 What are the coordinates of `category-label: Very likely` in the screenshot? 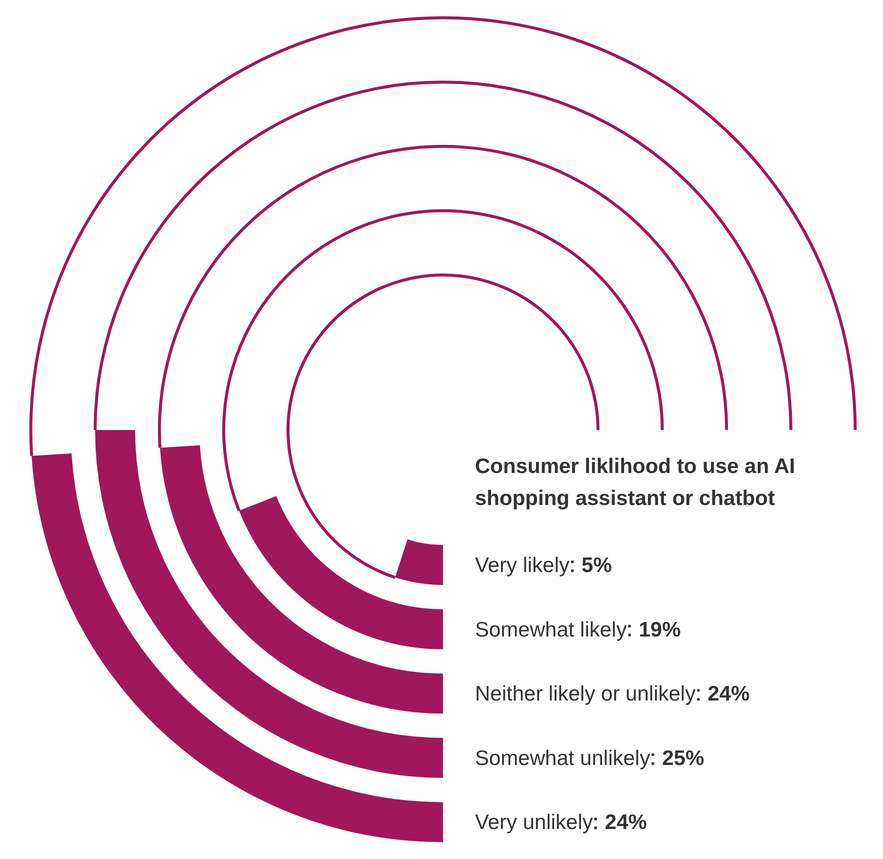 It's located at (522, 565).